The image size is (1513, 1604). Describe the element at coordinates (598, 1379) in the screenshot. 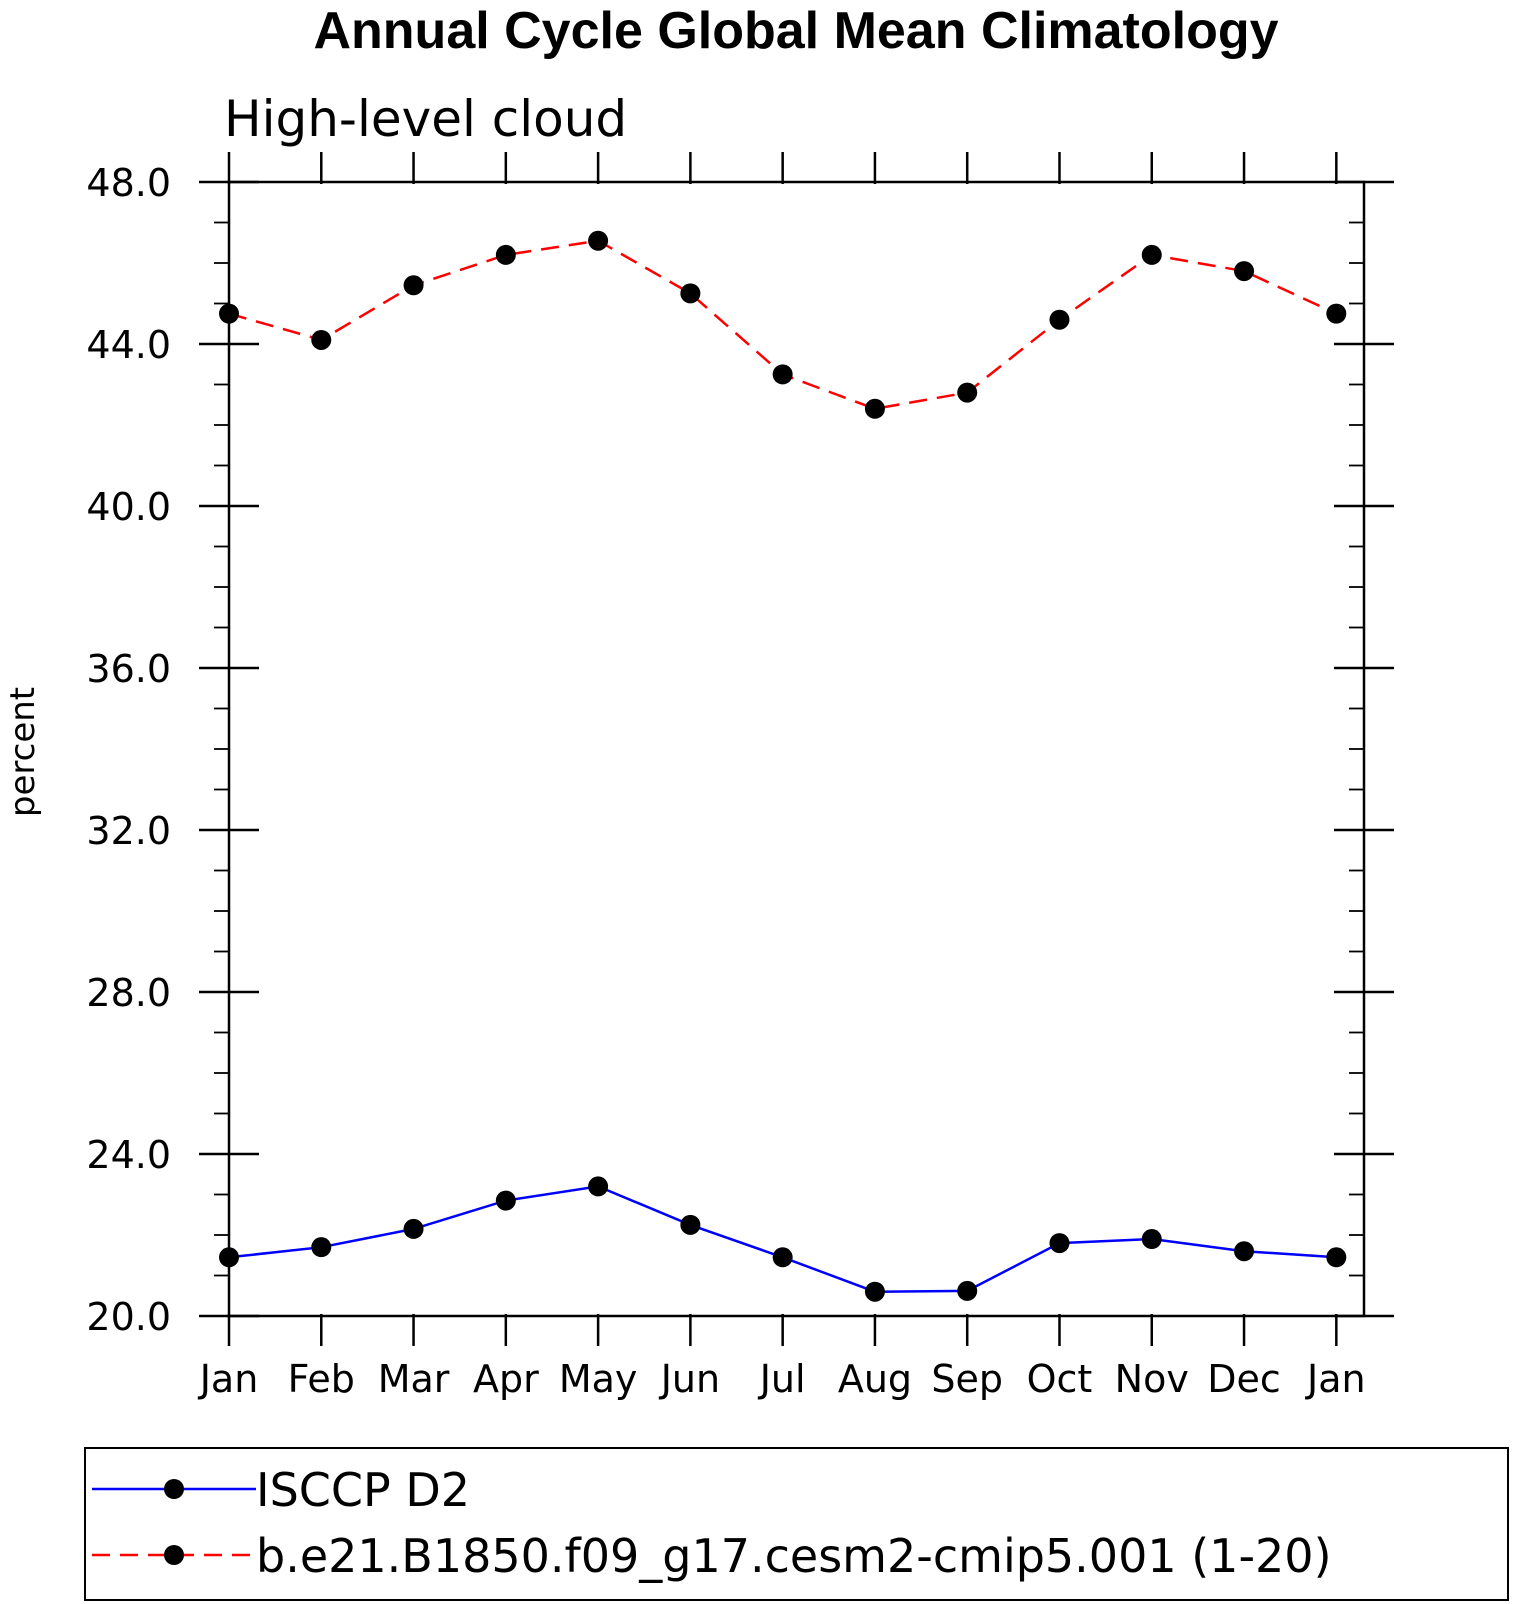

I see `x-tick-label: May` at that location.